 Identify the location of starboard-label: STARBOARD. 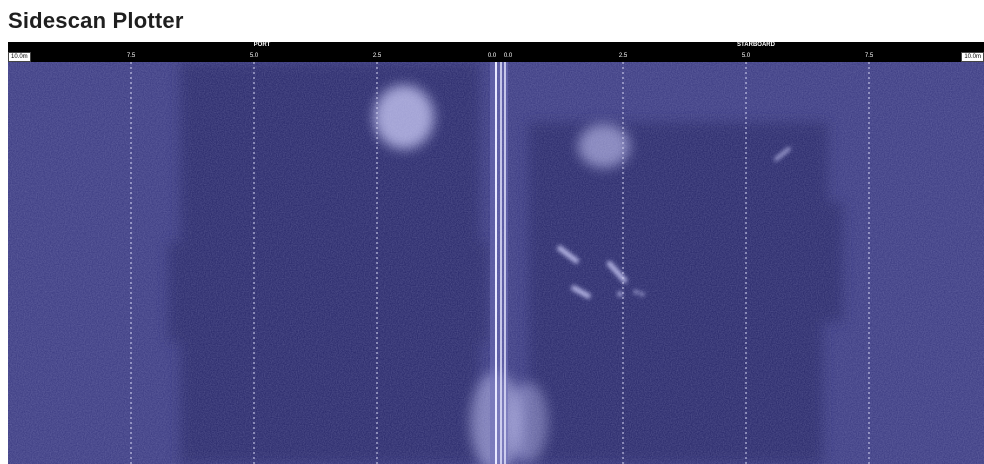
(756, 45).